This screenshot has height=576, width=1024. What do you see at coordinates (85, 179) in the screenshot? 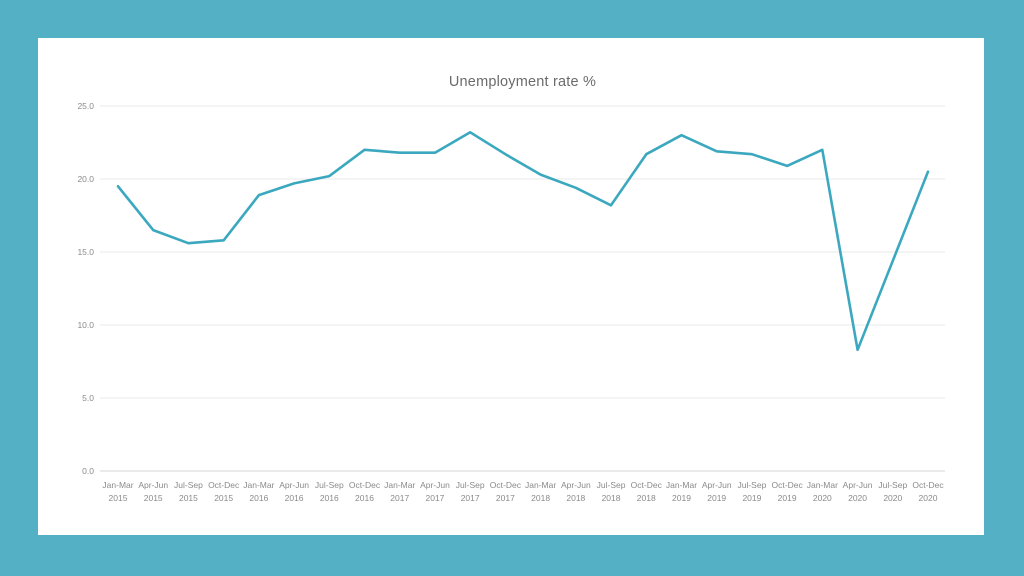
I see `y-tick-label: 20.0` at bounding box center [85, 179].